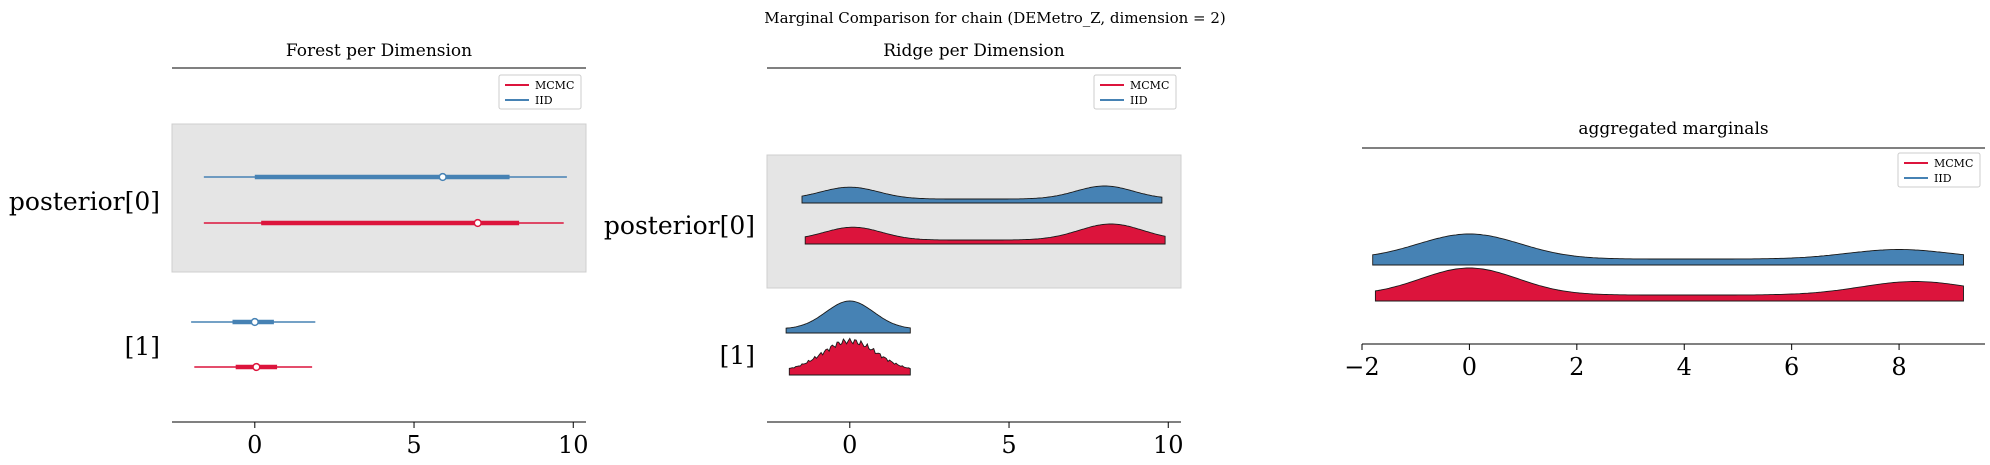 This screenshot has height=465, width=1990. Describe the element at coordinates (737, 355) in the screenshot. I see `ridge-row-label-1: [1]` at that location.